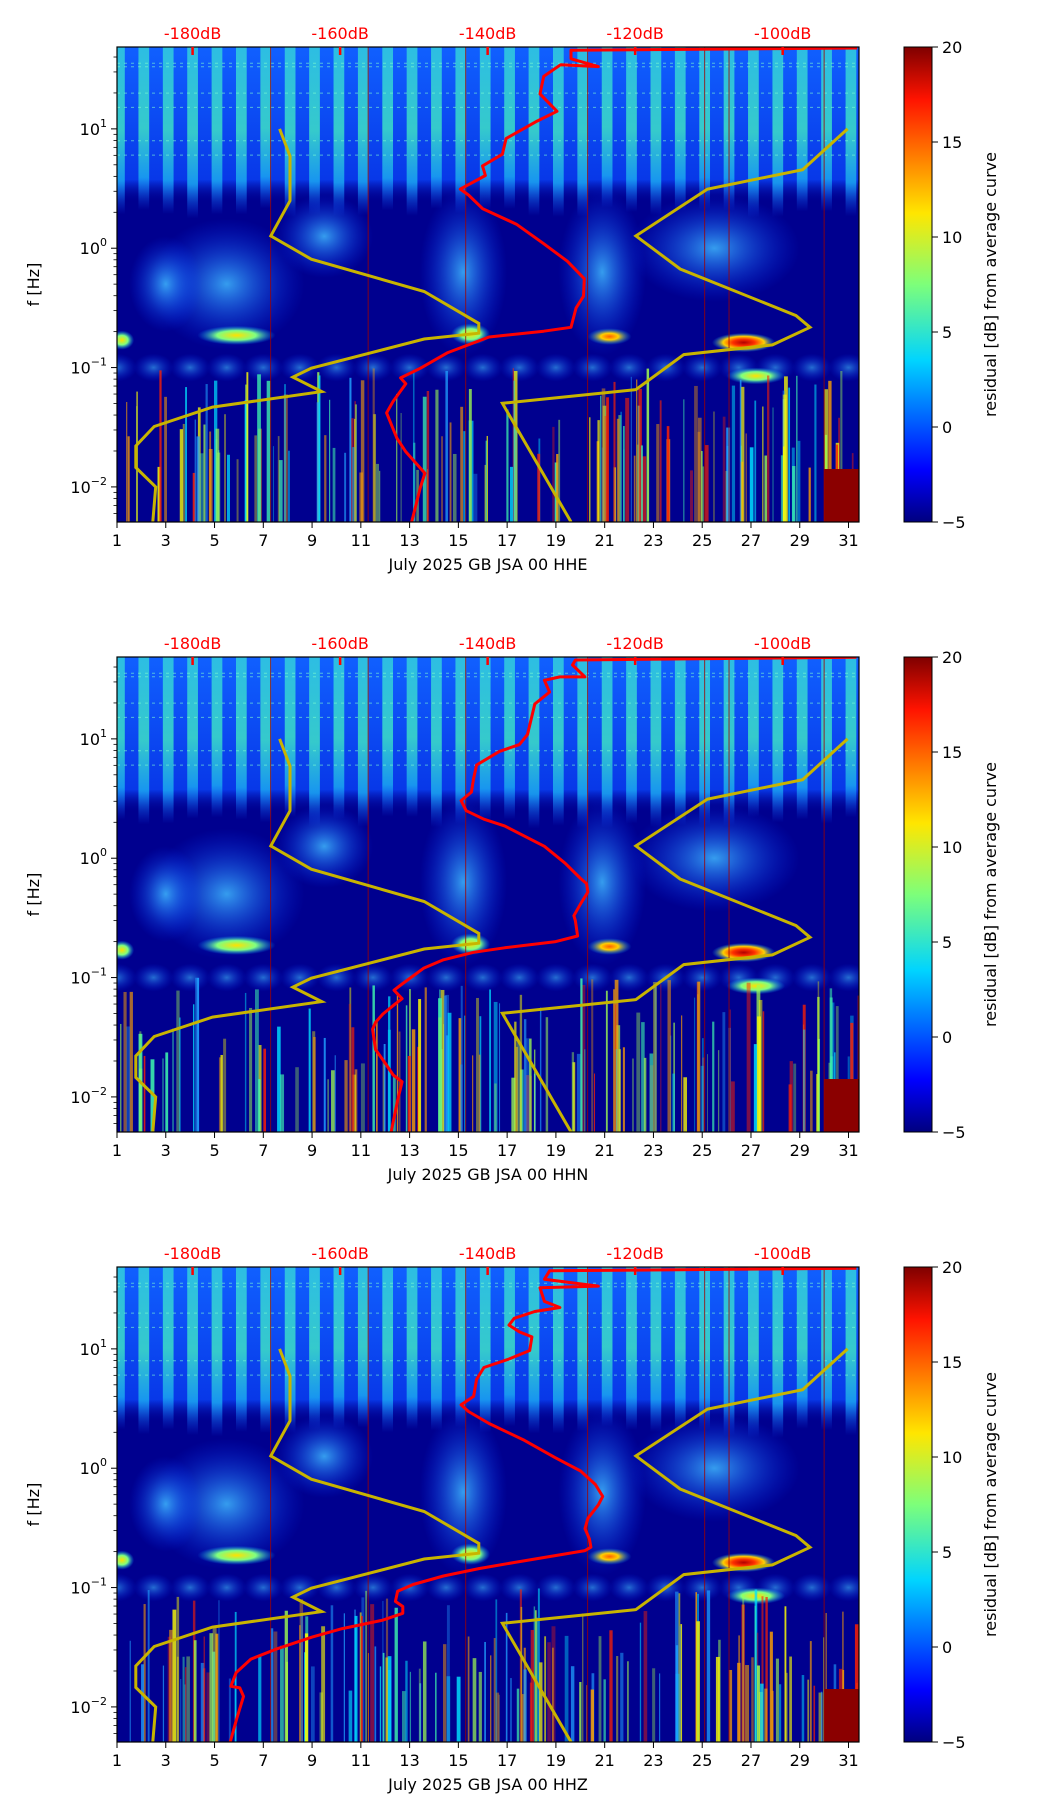 The height and width of the screenshot is (1806, 1052). What do you see at coordinates (88, 367) in the screenshot?
I see `y-tick-label: 10⁻¹` at bounding box center [88, 367].